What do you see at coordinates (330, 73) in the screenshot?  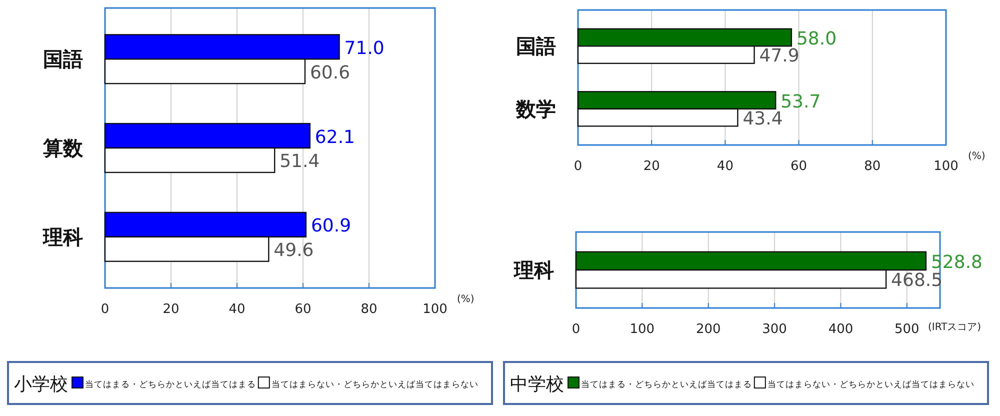 I see `data-label: 60.6` at bounding box center [330, 73].